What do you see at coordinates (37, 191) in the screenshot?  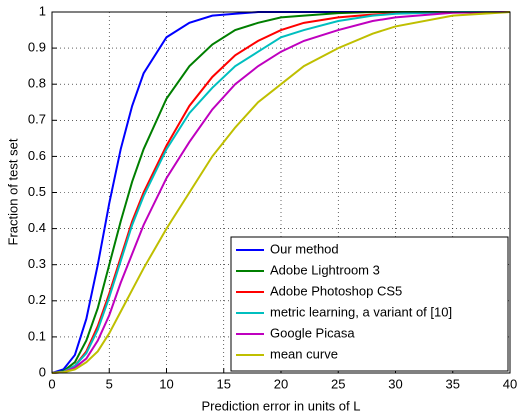 I see `y-tick-label: 0.5` at bounding box center [37, 191].